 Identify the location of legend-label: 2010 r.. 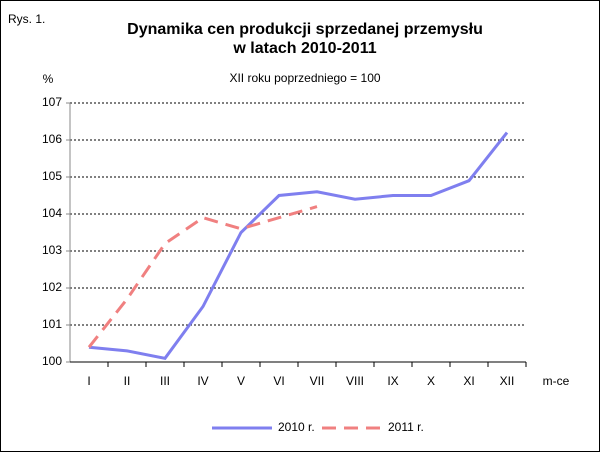
(296, 427).